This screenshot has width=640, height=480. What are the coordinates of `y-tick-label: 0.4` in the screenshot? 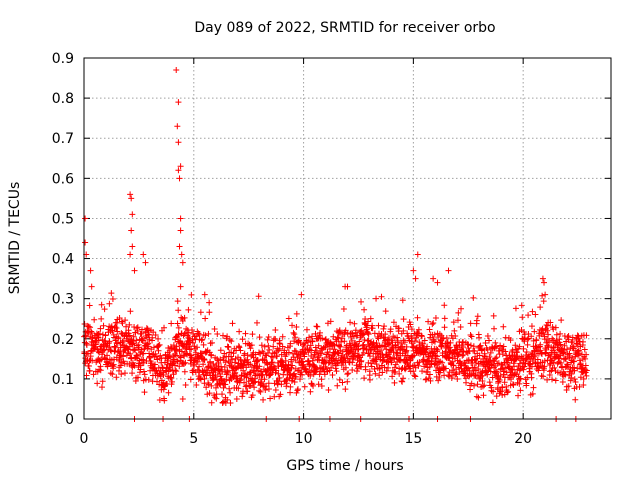 It's located at (63, 260).